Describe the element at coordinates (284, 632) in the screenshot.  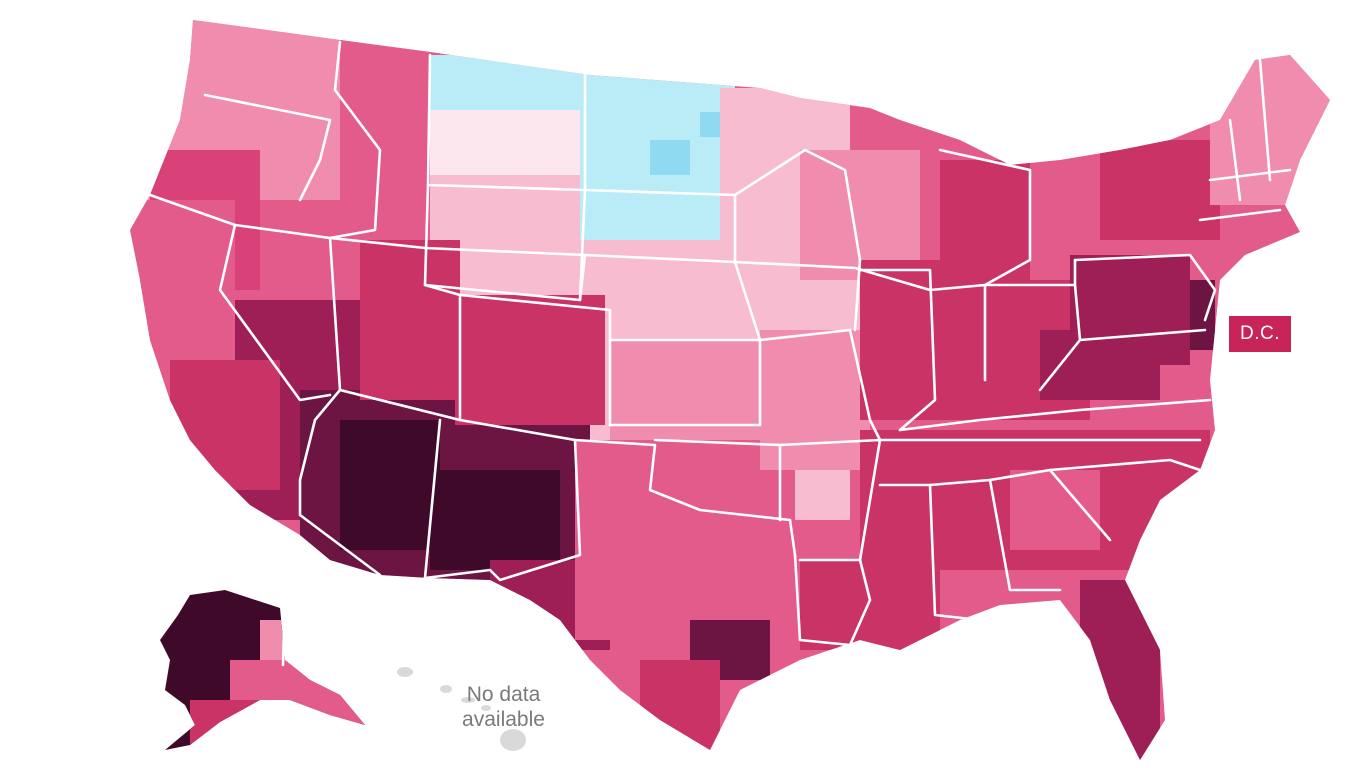
I see `alaska-border` at that location.